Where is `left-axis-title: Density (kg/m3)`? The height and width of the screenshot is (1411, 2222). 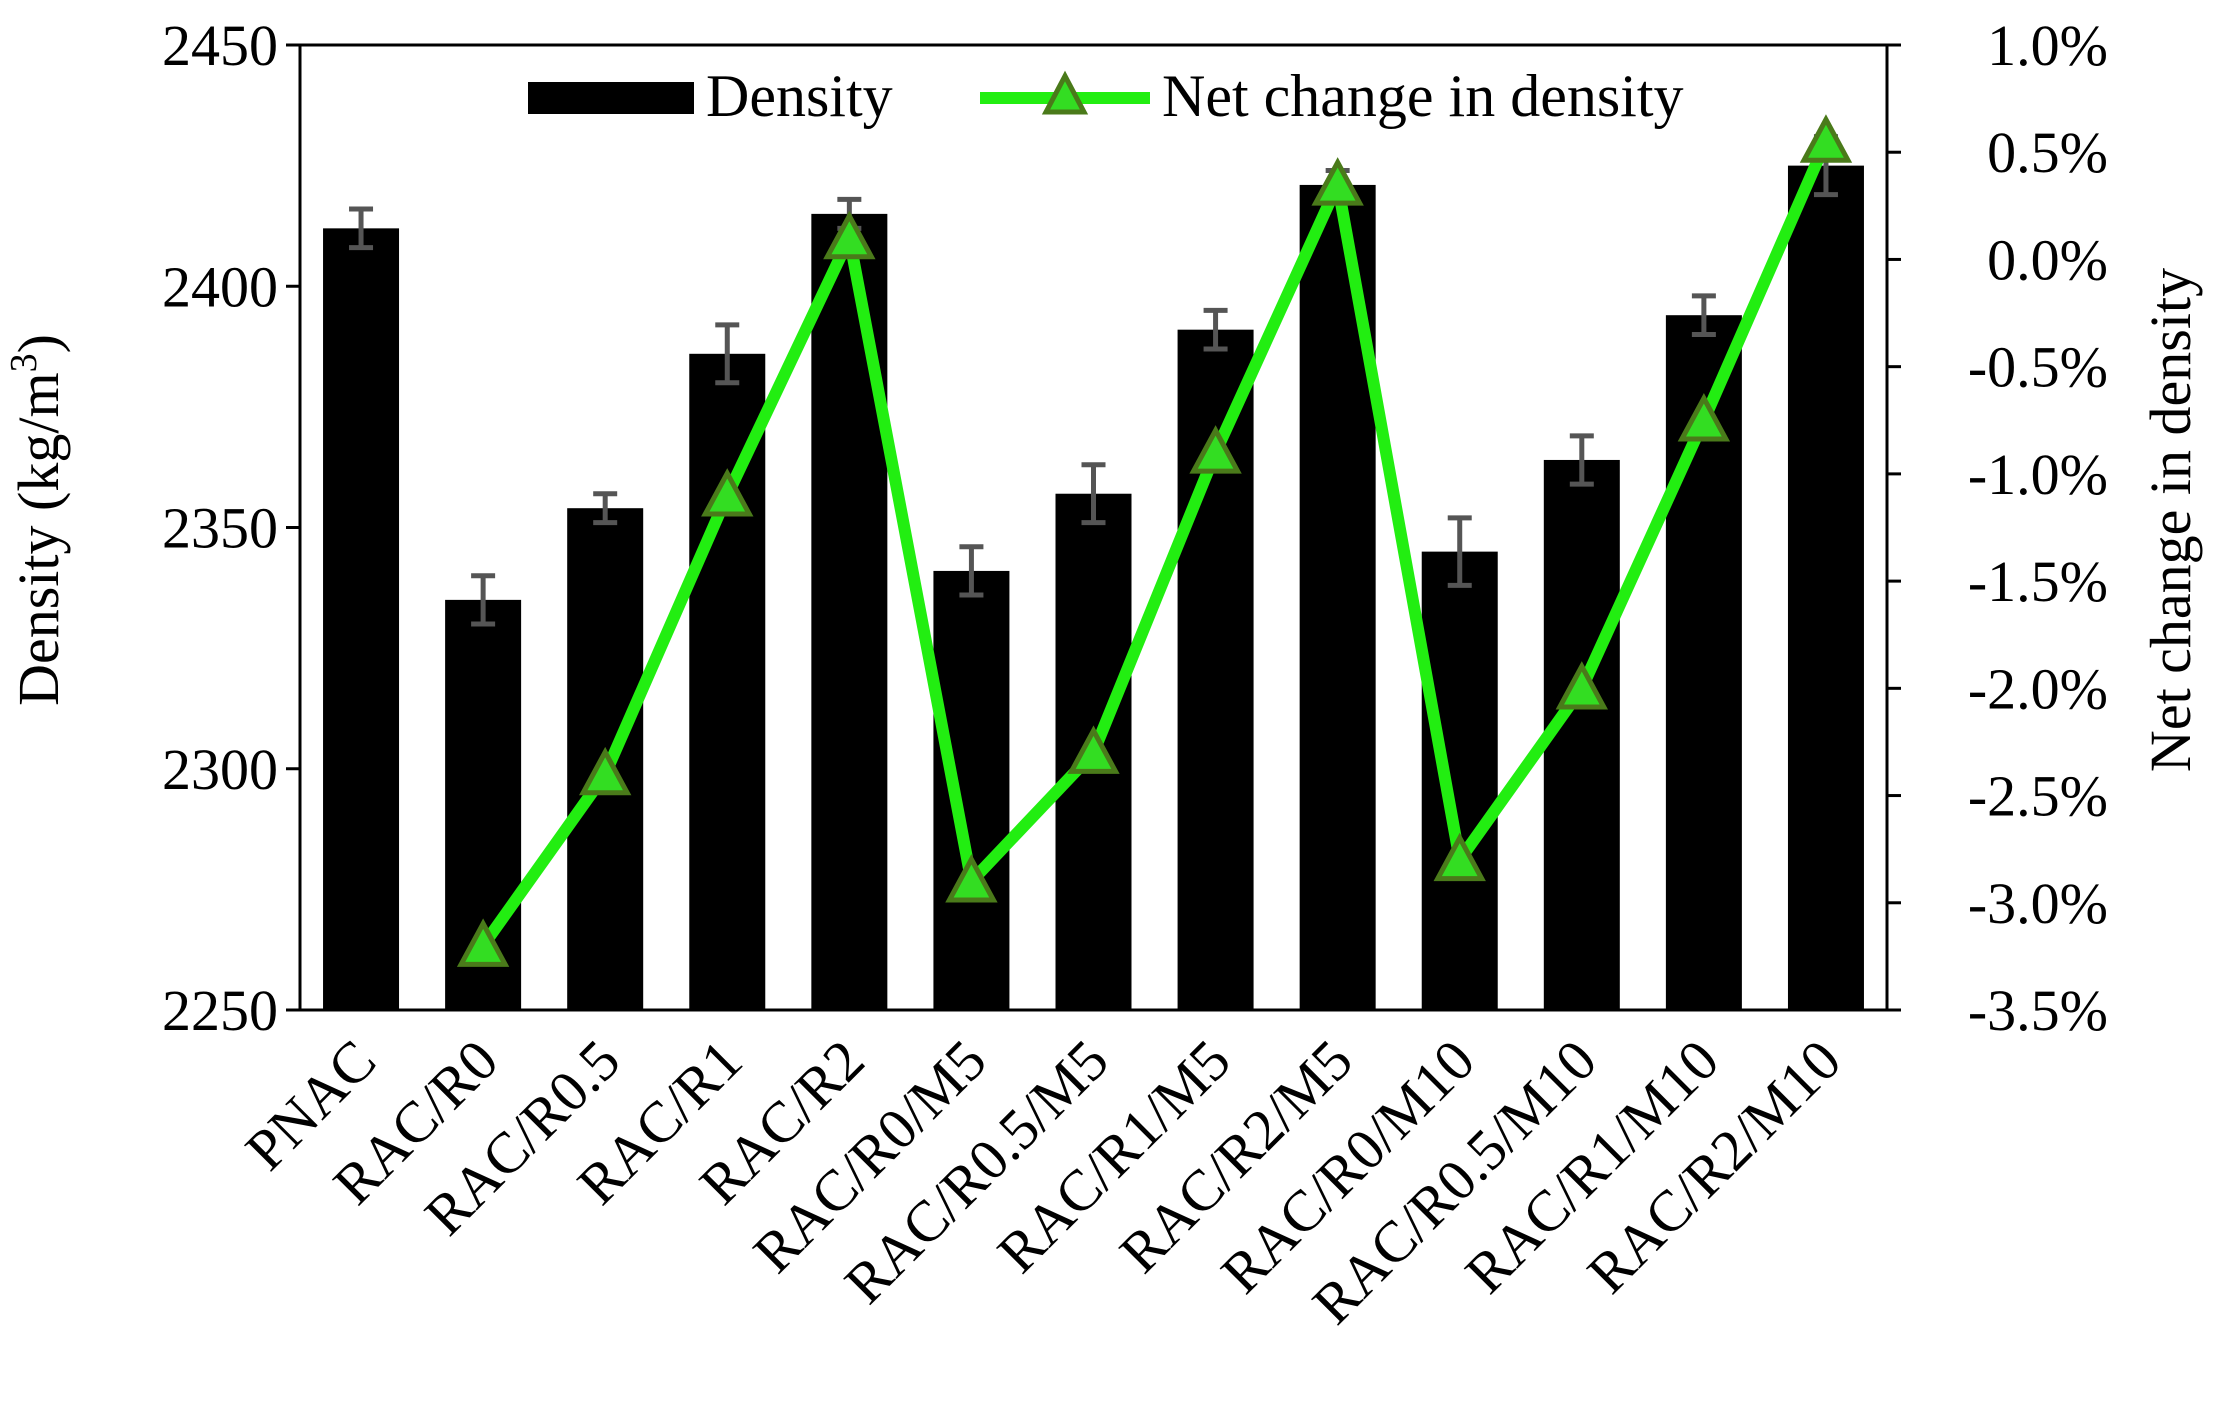 left-axis-title: Density (kg/m3) is located at coordinates (37, 520).